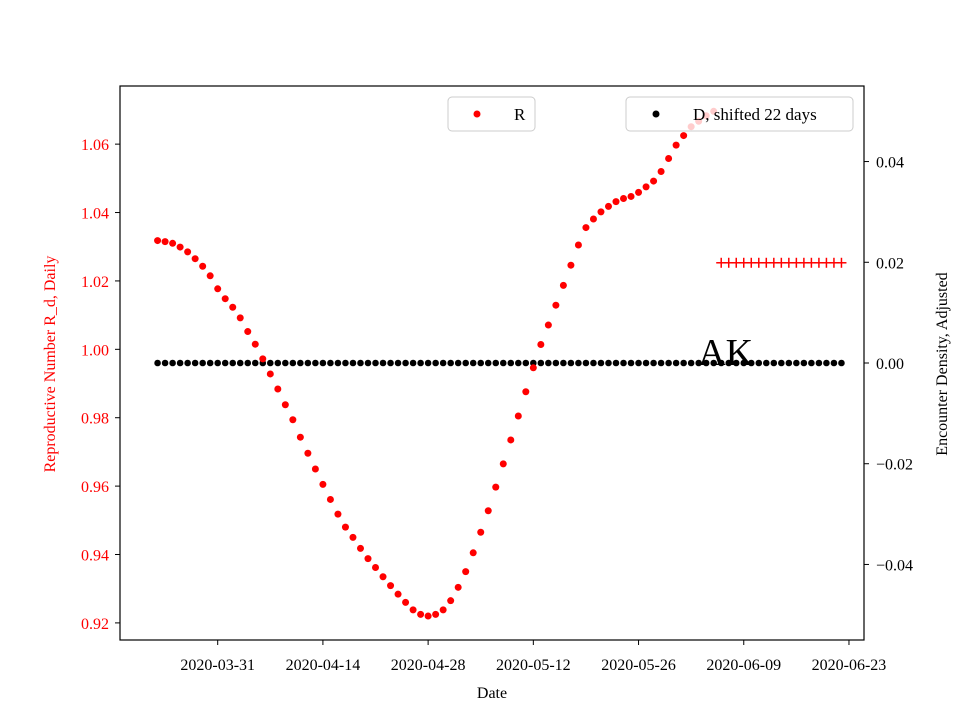 The width and height of the screenshot is (960, 720). Describe the element at coordinates (841, 262) in the screenshot. I see `plus-point` at that location.